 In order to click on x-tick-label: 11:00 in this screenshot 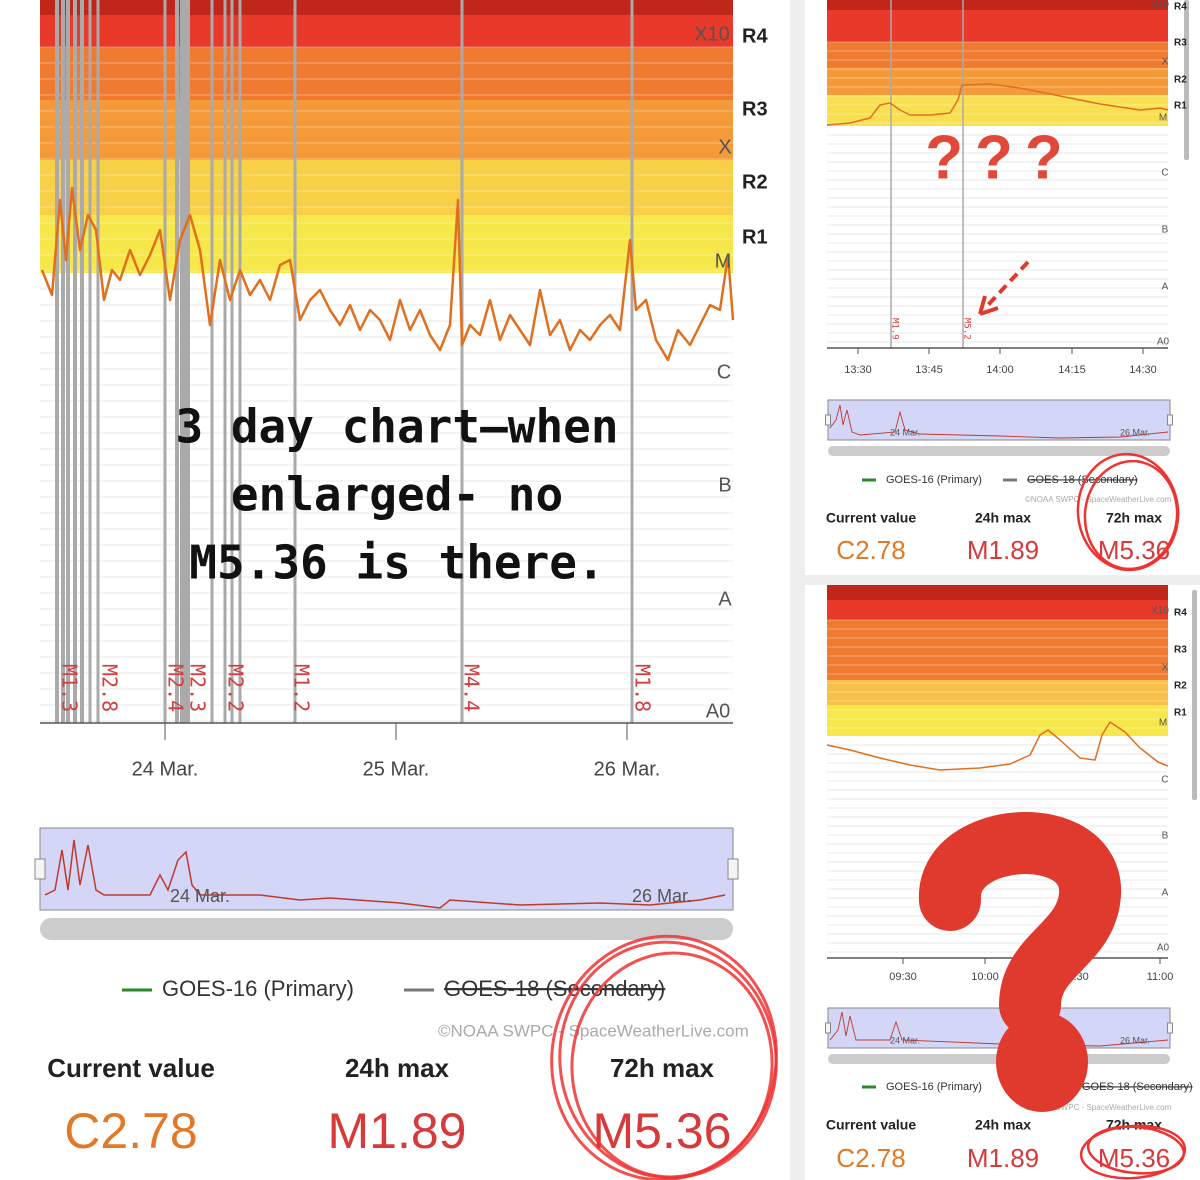, I will do `click(1160, 977)`.